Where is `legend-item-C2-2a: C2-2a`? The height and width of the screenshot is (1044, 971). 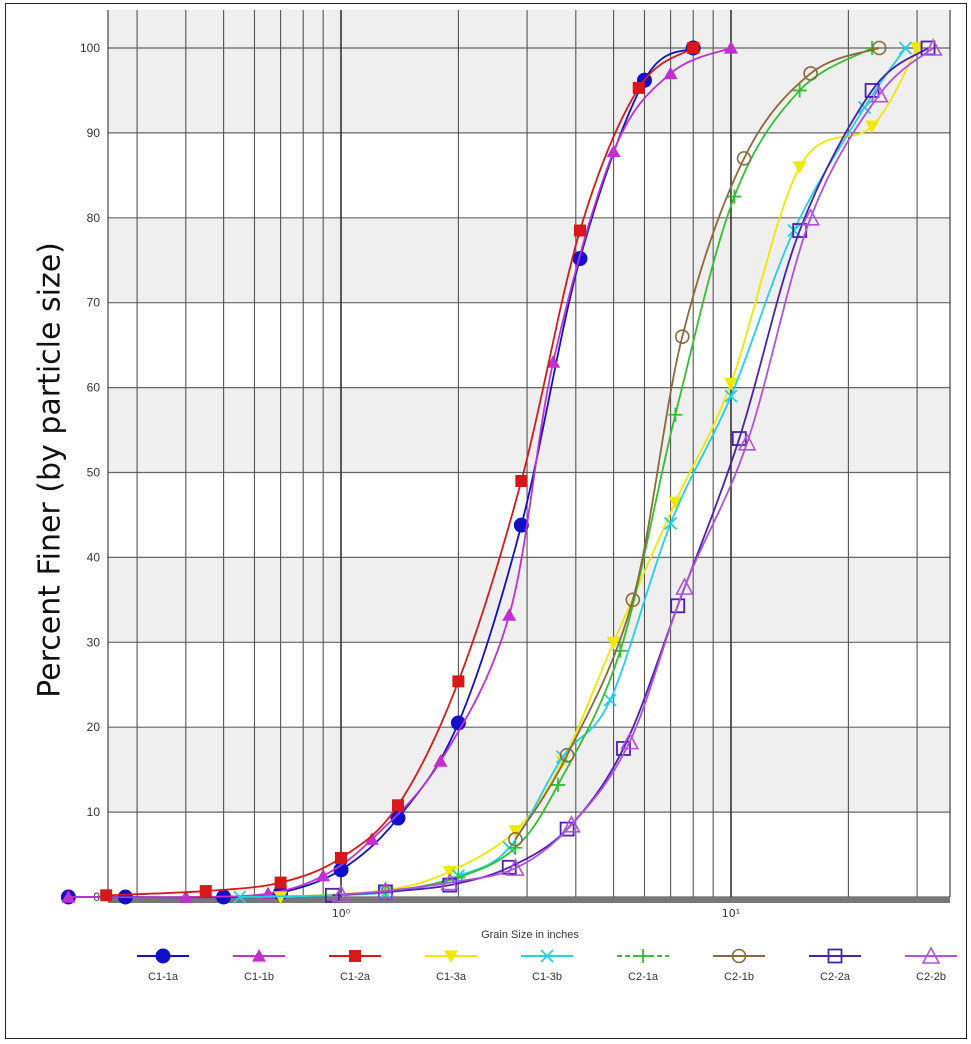
legend-item-C2-2a: C2-2a is located at coordinates (835, 963).